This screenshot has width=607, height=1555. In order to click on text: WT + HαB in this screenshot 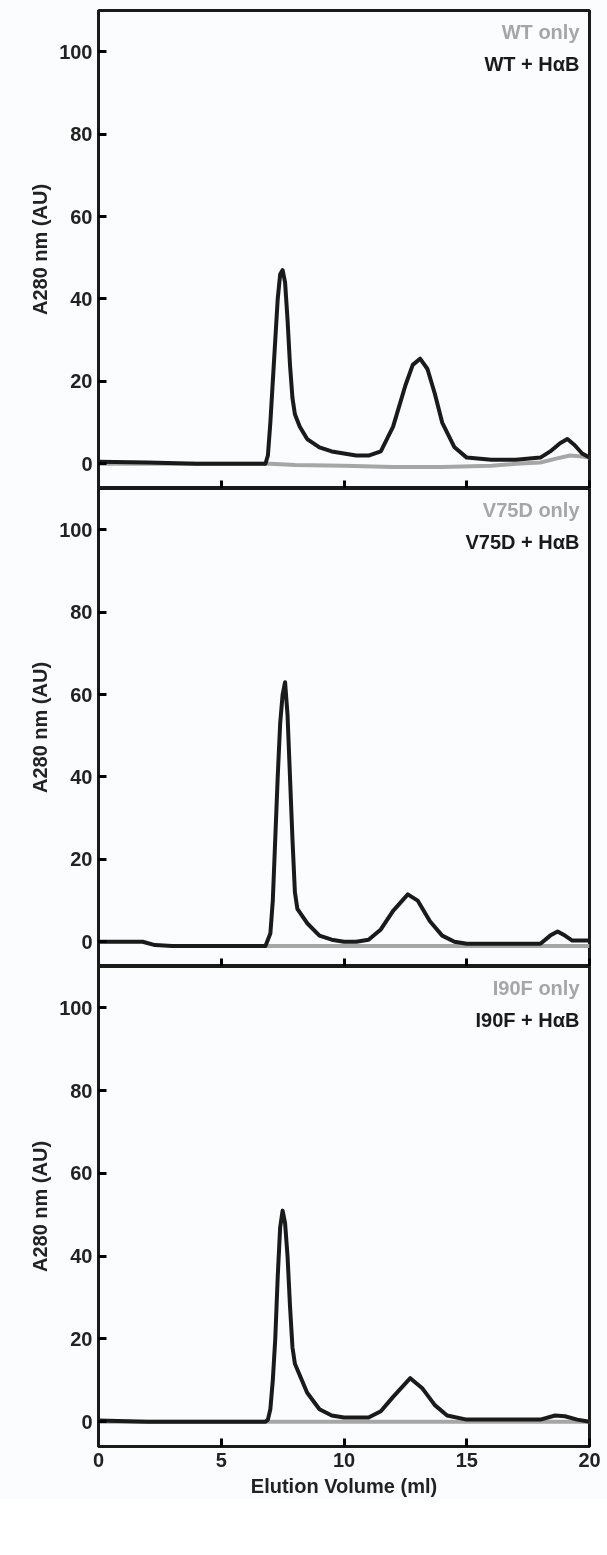, I will do `click(532, 63)`.